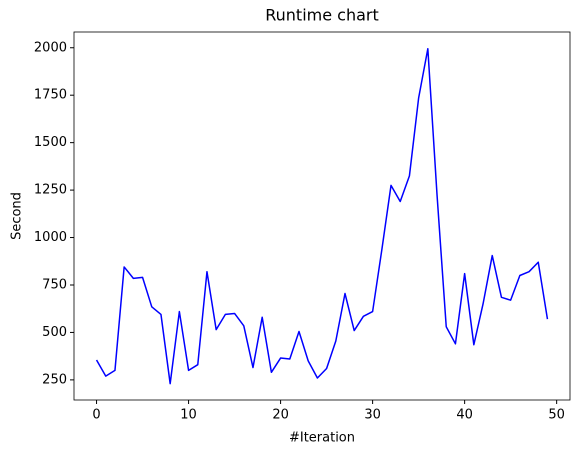 Image resolution: width=580 pixels, height=459 pixels. Describe the element at coordinates (50, 95) in the screenshot. I see `y-tick-label: 1750` at that location.